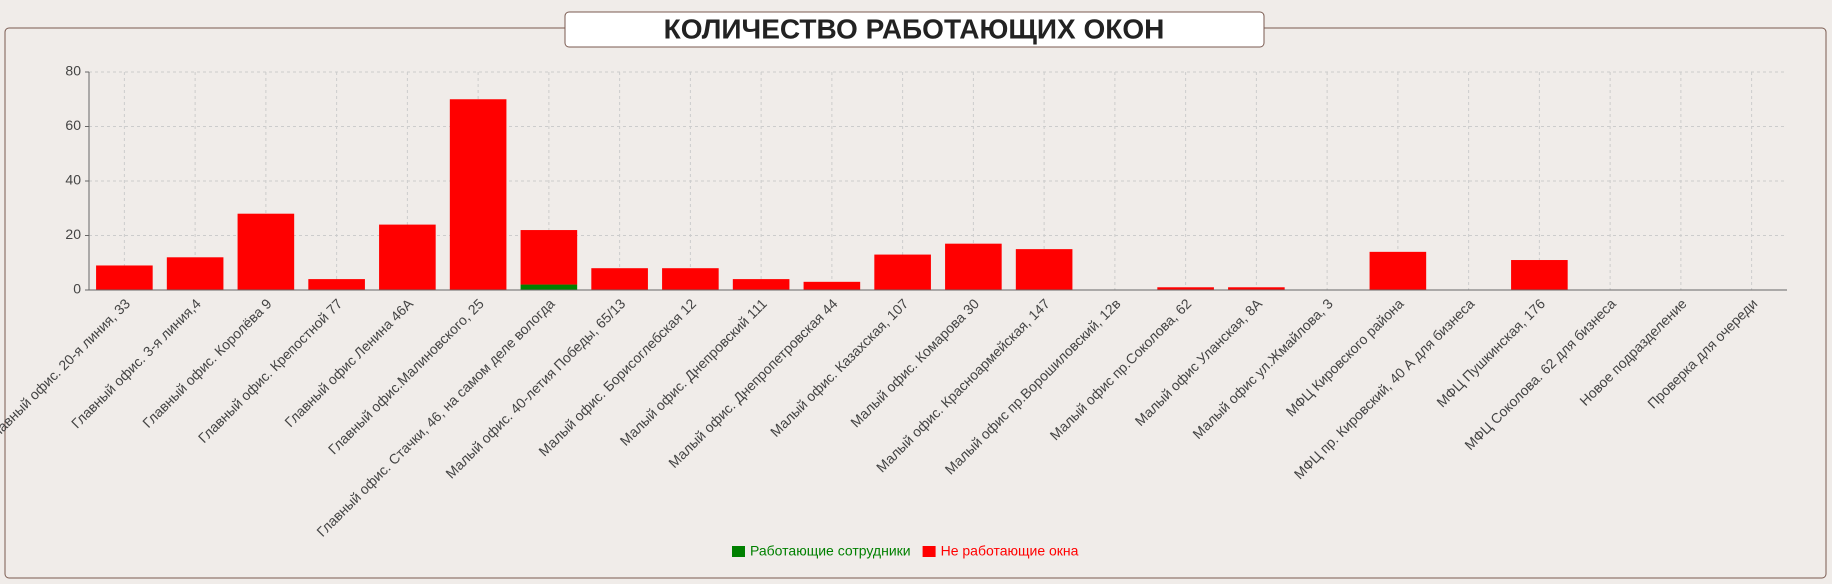  What do you see at coordinates (73, 180) in the screenshot?
I see `y-tick-label: 40` at bounding box center [73, 180].